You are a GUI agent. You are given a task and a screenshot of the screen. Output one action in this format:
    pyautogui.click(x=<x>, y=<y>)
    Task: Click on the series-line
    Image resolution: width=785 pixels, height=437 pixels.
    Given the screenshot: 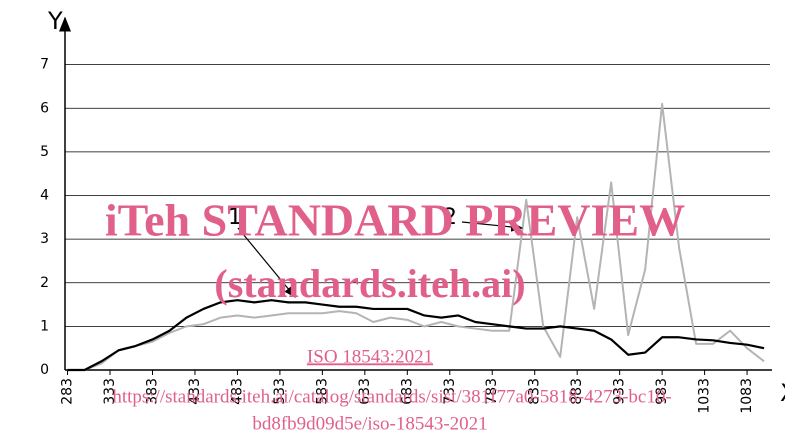 What is the action you would take?
    pyautogui.click(x=416, y=335)
    